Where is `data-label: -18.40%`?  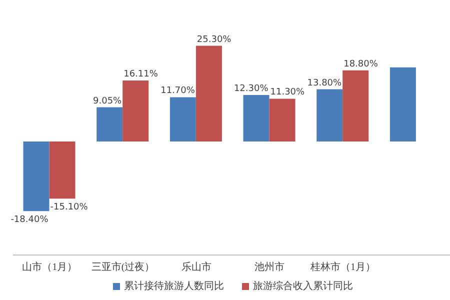 data-label: -18.40% is located at coordinates (29, 220).